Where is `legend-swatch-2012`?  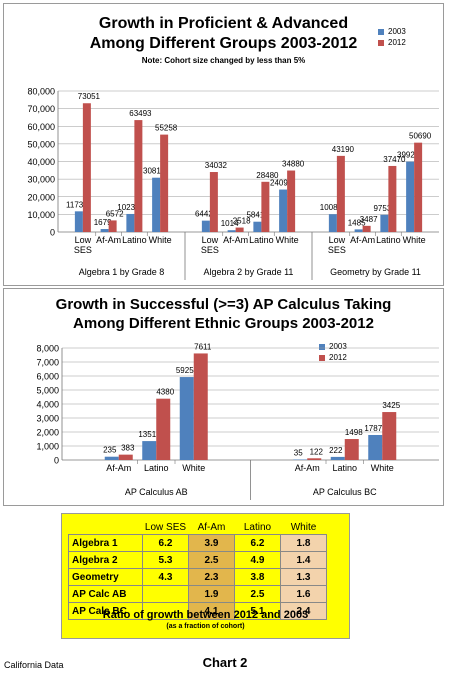
legend-swatch-2012 is located at coordinates (322, 357).